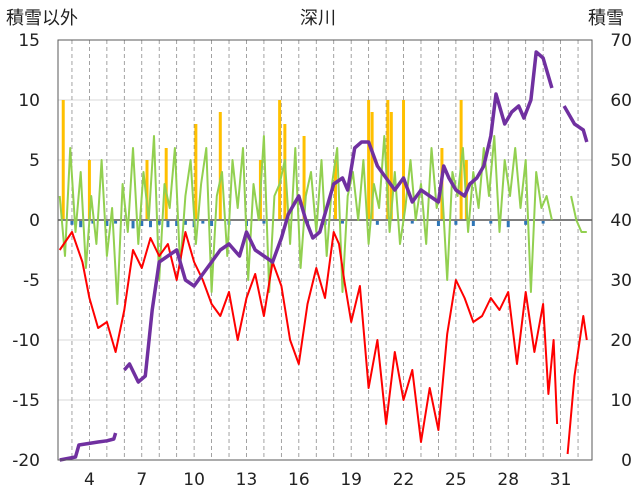  I want to click on x-tick-label: 4, so click(89, 480).